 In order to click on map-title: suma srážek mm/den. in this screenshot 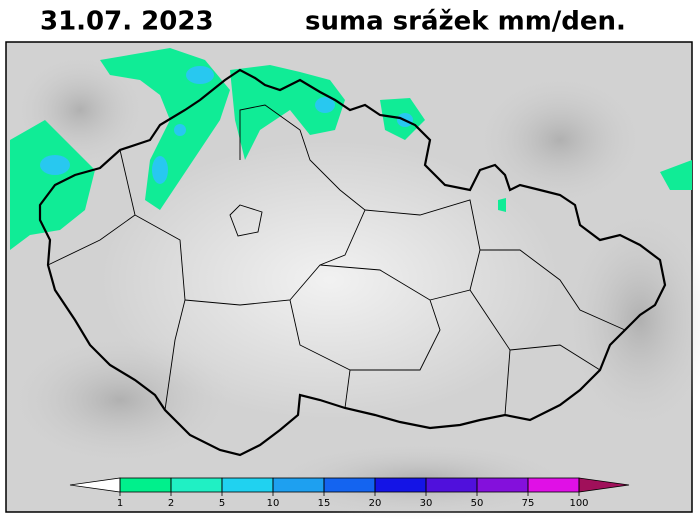, I will do `click(465, 22)`.